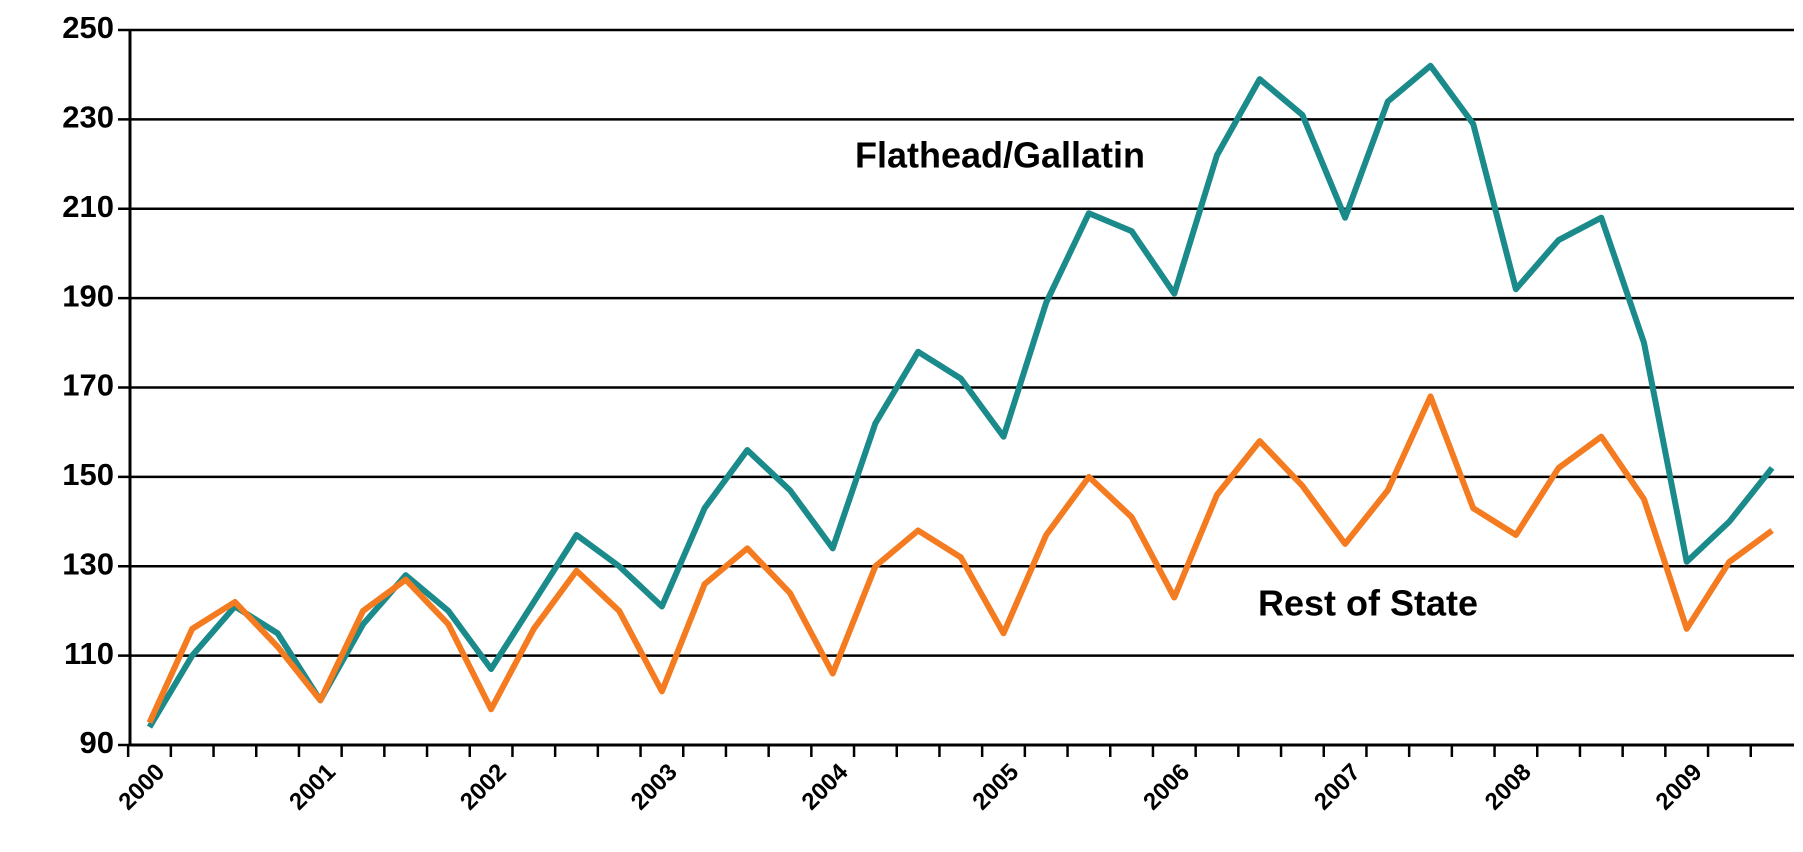  What do you see at coordinates (141, 787) in the screenshot?
I see `x-tick-label: 2000` at bounding box center [141, 787].